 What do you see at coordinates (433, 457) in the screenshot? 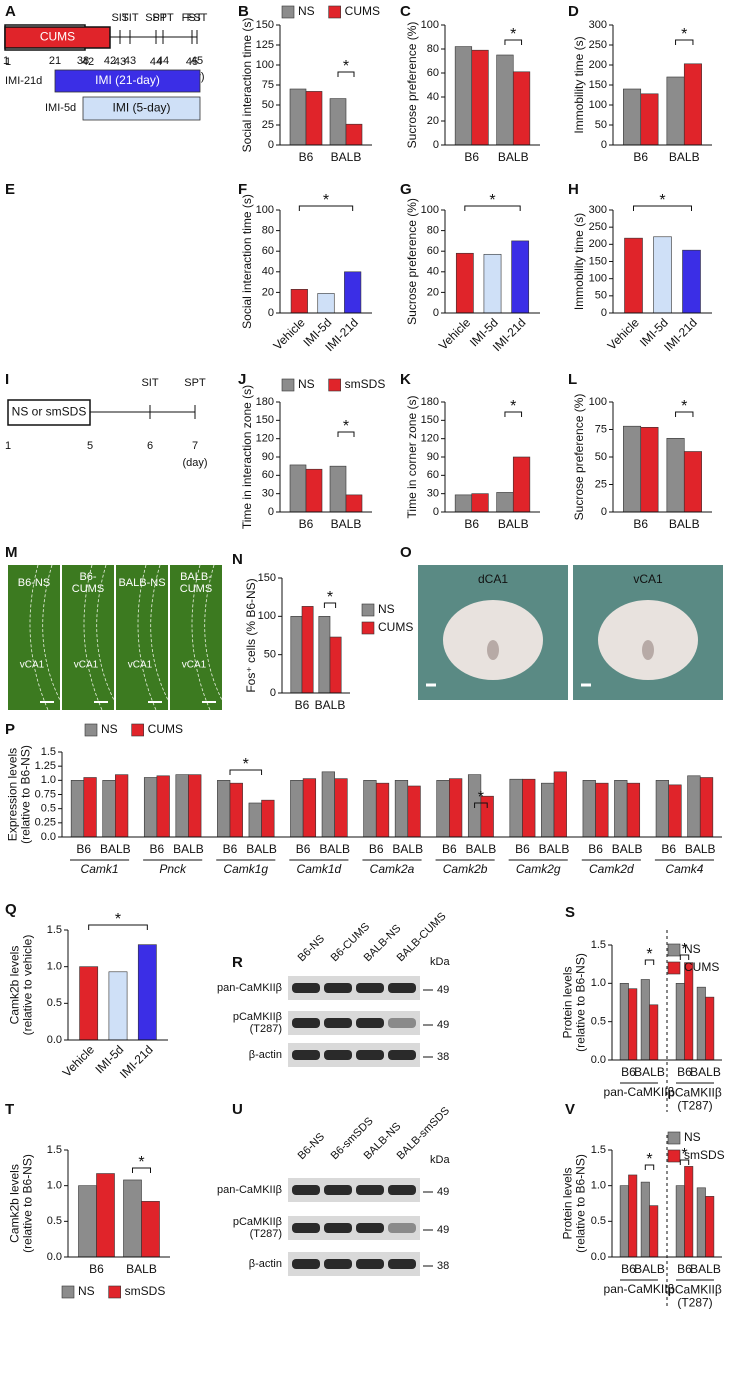
I see `y-tick-label: 90` at bounding box center [433, 457].